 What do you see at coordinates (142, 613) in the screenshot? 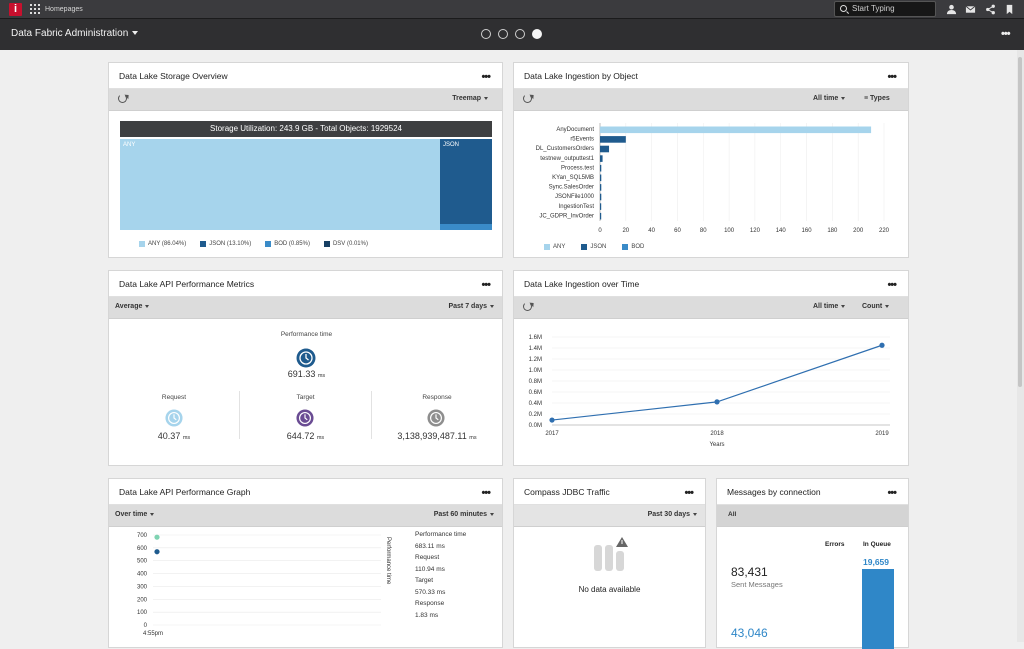
I see `y-tick-label: 100` at bounding box center [142, 613].